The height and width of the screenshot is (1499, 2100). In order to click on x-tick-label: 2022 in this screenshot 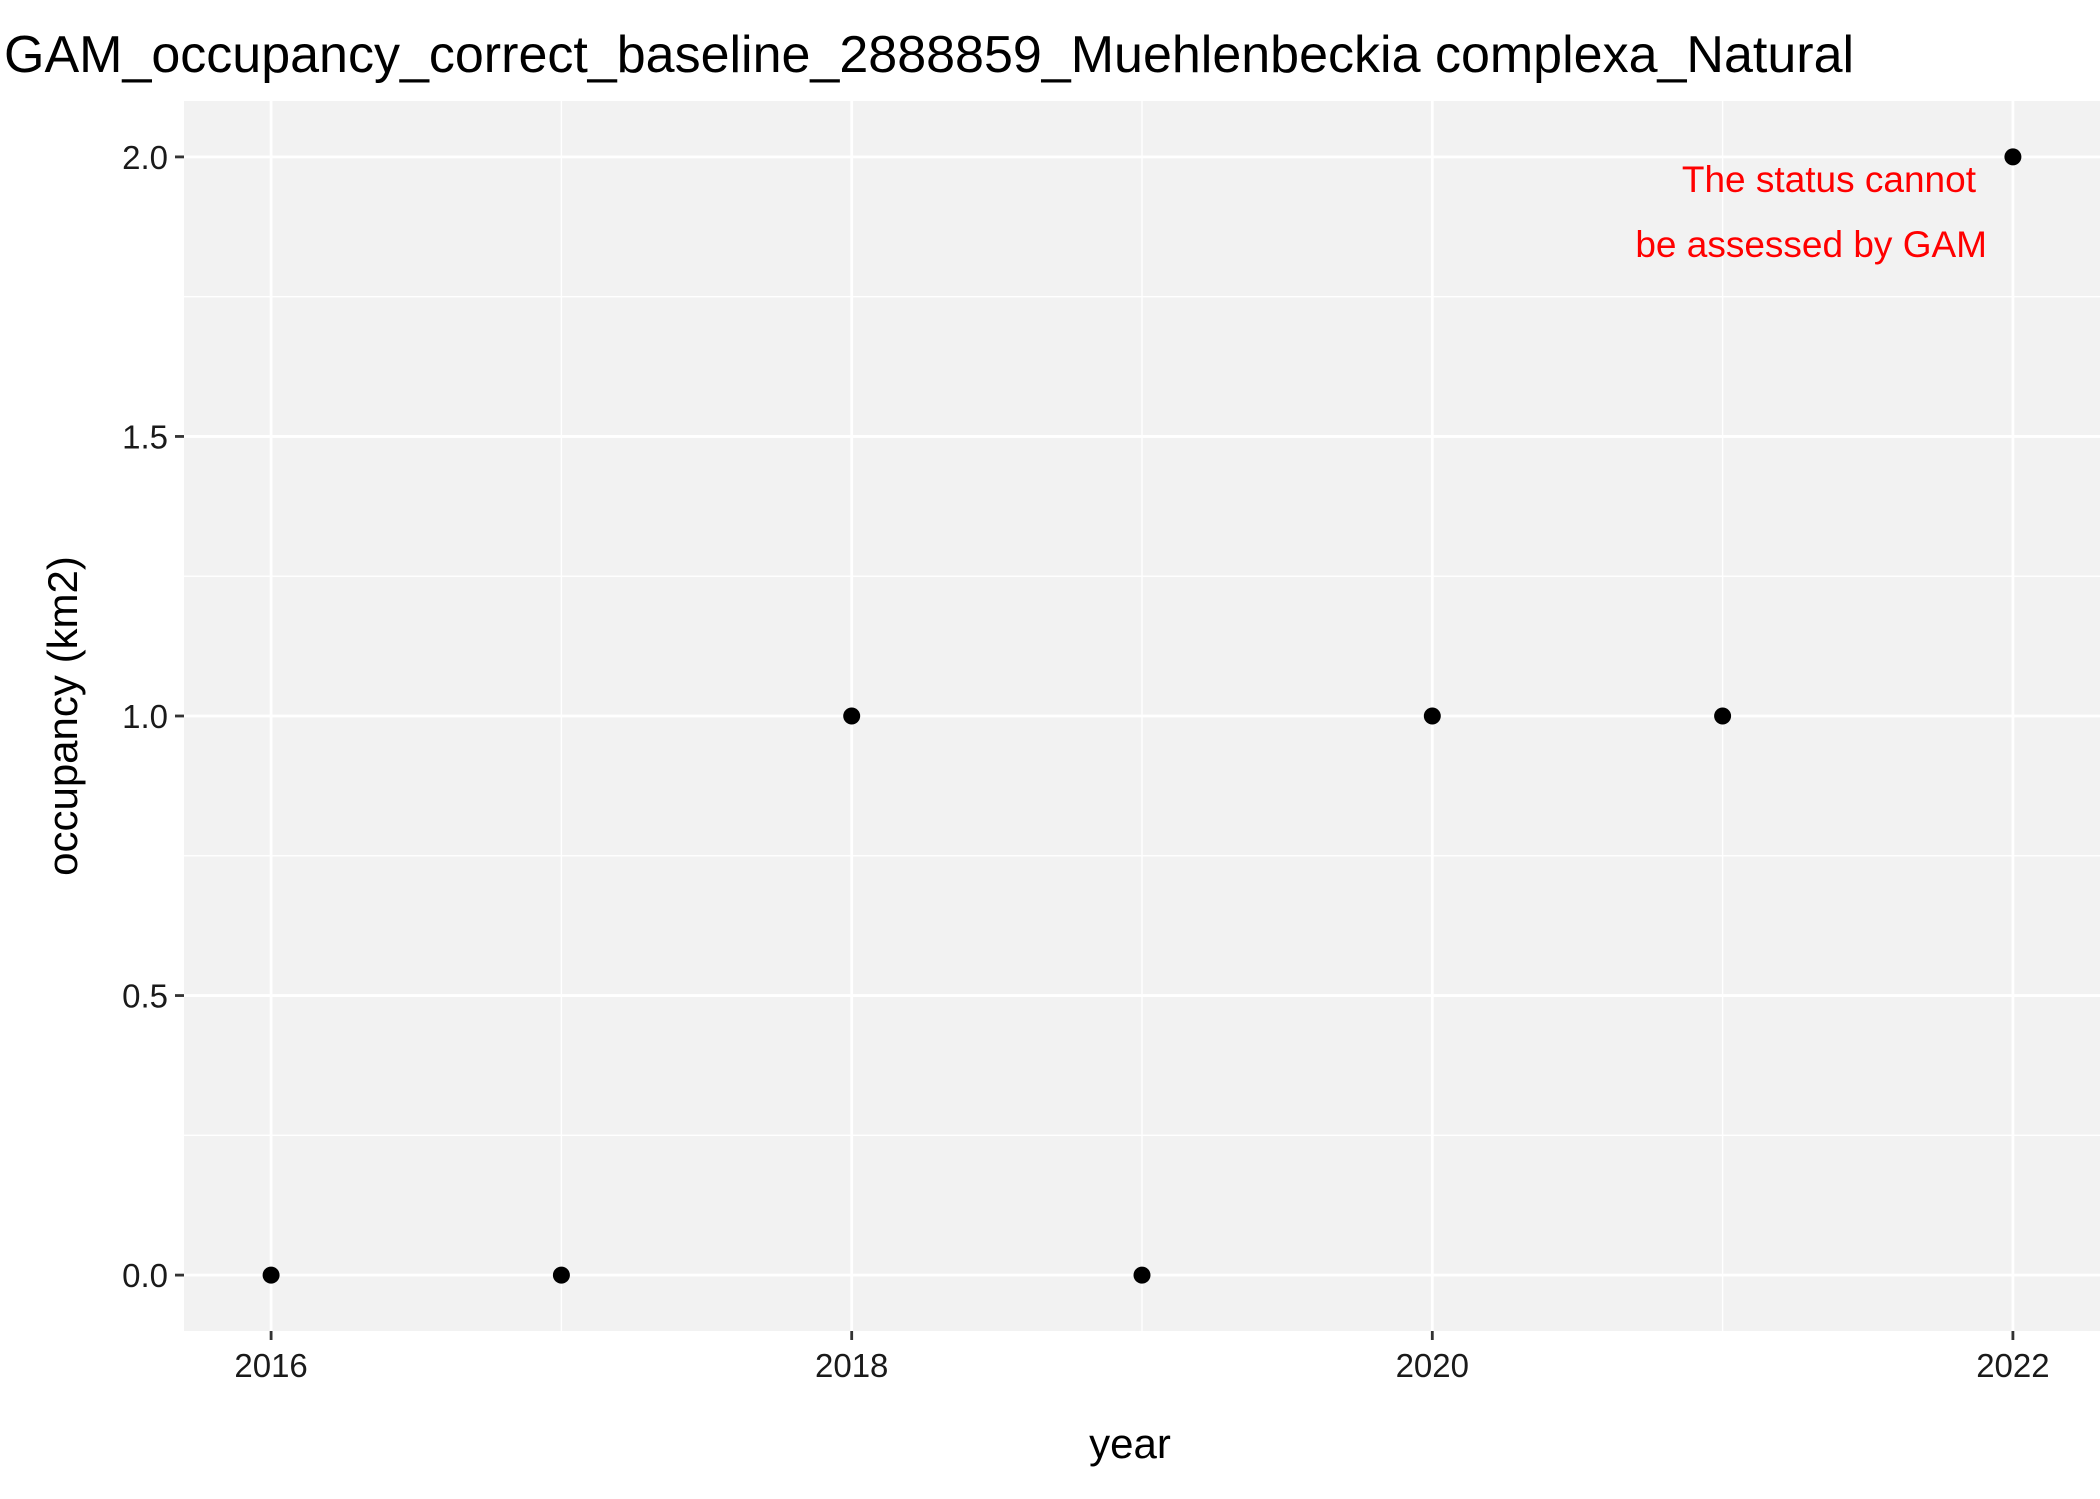, I will do `click(2012, 1365)`.